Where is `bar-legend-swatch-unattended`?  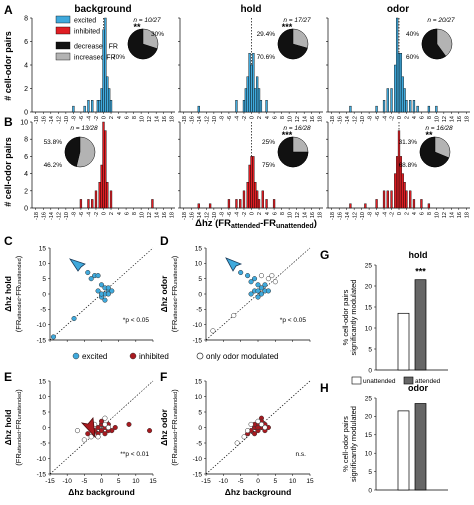 bar-legend-swatch-unattended is located at coordinates (356, 380).